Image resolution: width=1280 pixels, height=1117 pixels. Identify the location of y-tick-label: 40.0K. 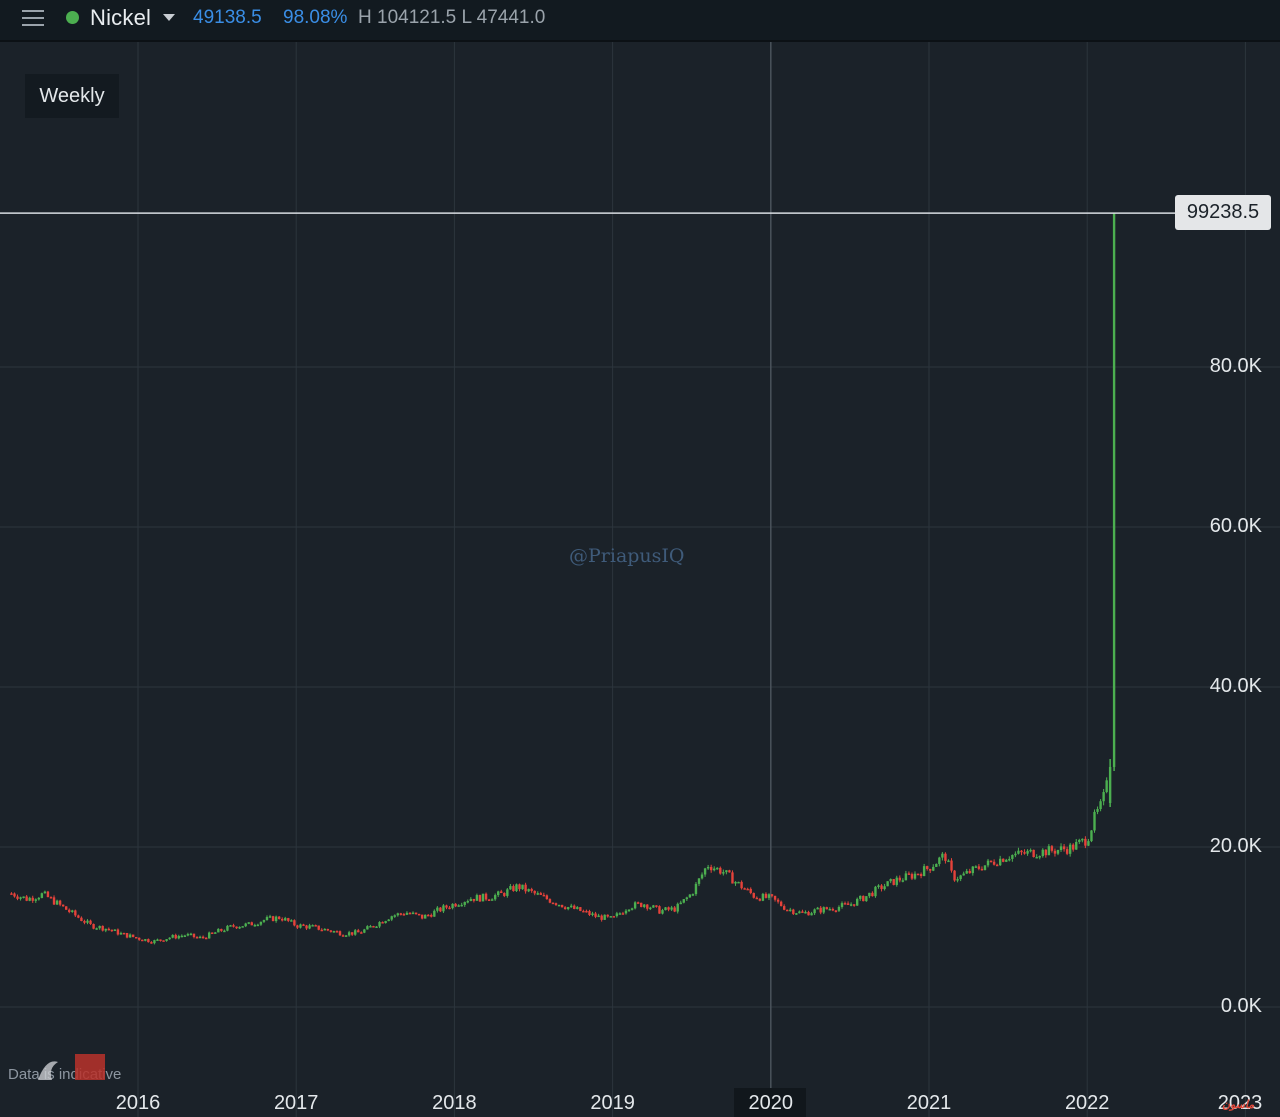
(1235, 686).